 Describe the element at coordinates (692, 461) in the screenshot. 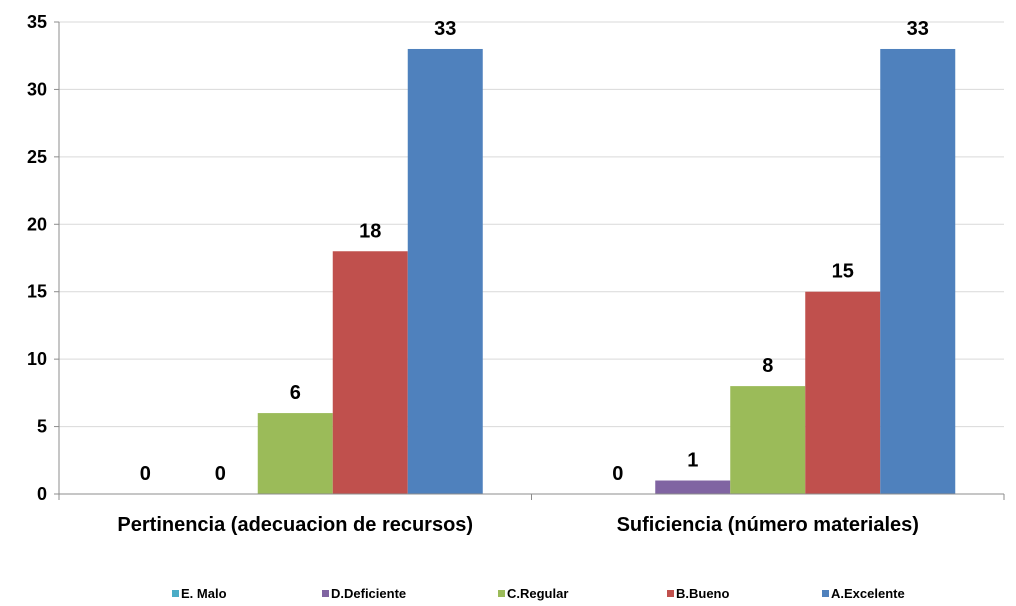

I see `data-label: 1` at that location.